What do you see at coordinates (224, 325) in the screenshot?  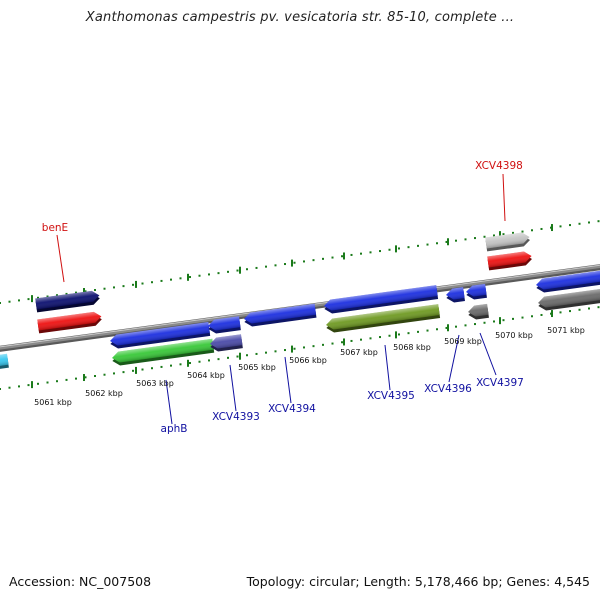 I see `gene-XCV4393` at bounding box center [224, 325].